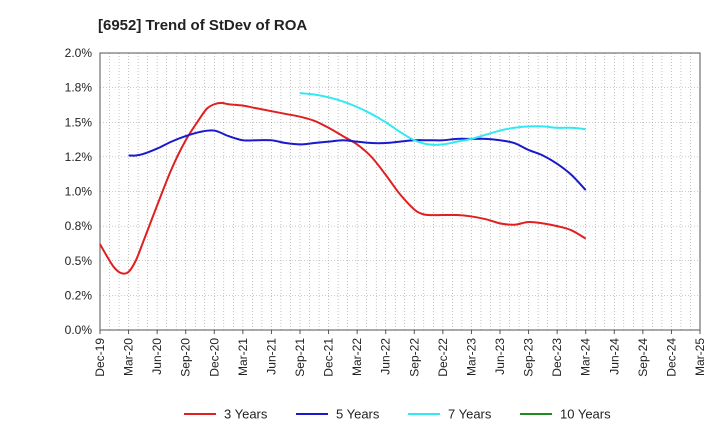 This screenshot has height=440, width=720. I want to click on x-tick-label: Jun-21, so click(271, 356).